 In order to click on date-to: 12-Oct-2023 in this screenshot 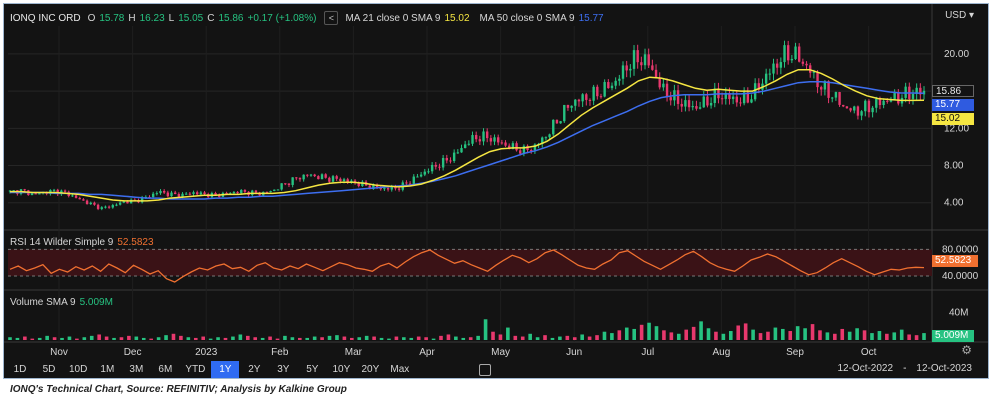, I will do `click(944, 368)`.